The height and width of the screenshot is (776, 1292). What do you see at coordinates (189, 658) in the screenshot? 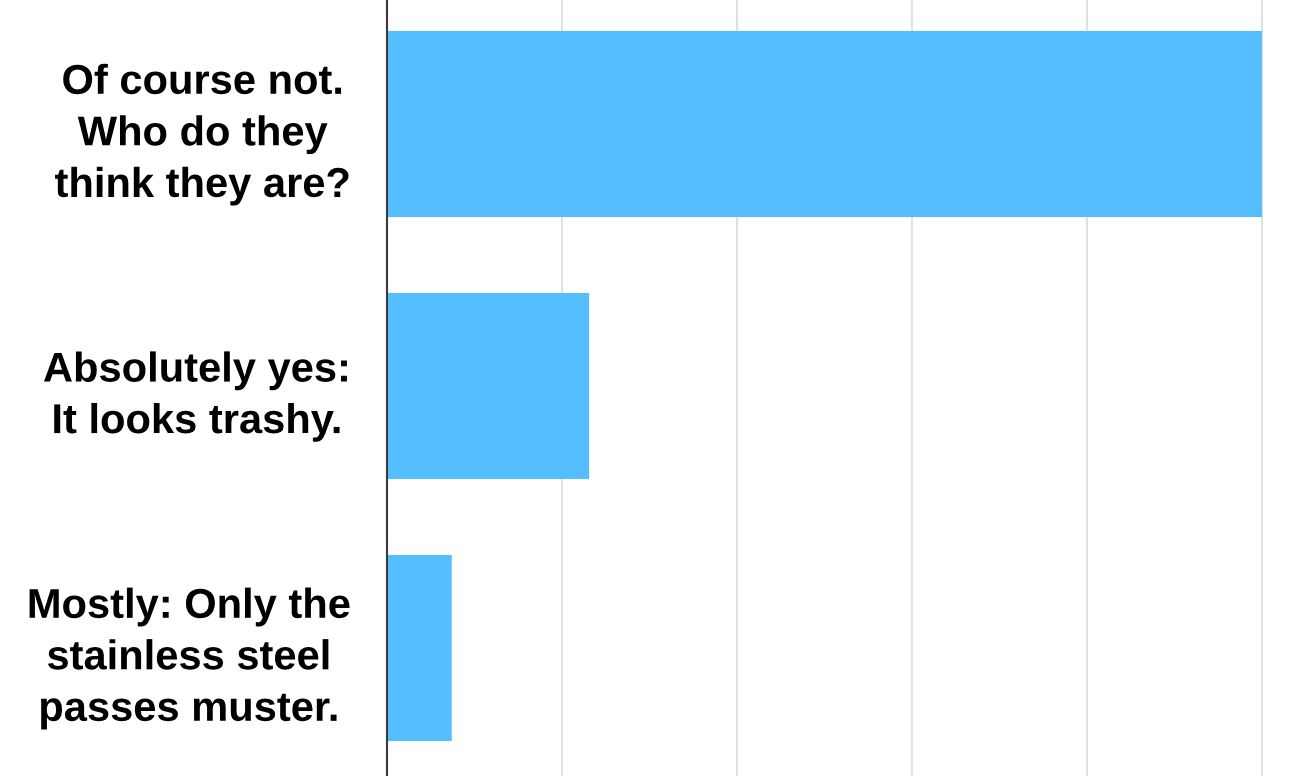
I see `y-tick-label: Mostly: Only the stainless steel passes muster.` at bounding box center [189, 658].